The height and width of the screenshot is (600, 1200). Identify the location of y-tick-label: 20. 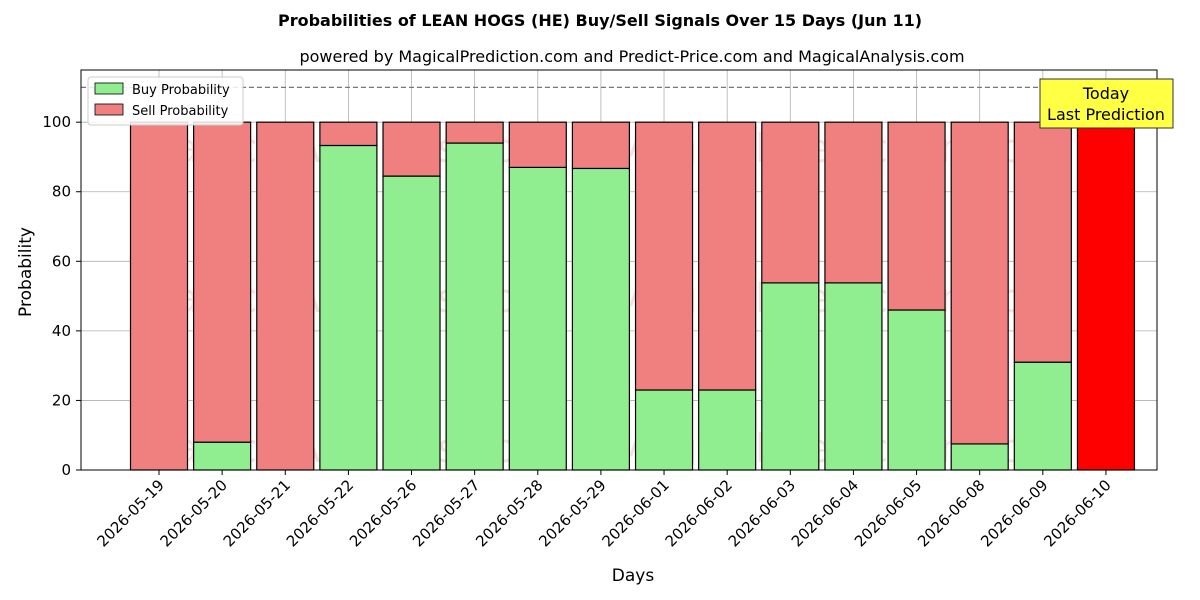
(61, 400).